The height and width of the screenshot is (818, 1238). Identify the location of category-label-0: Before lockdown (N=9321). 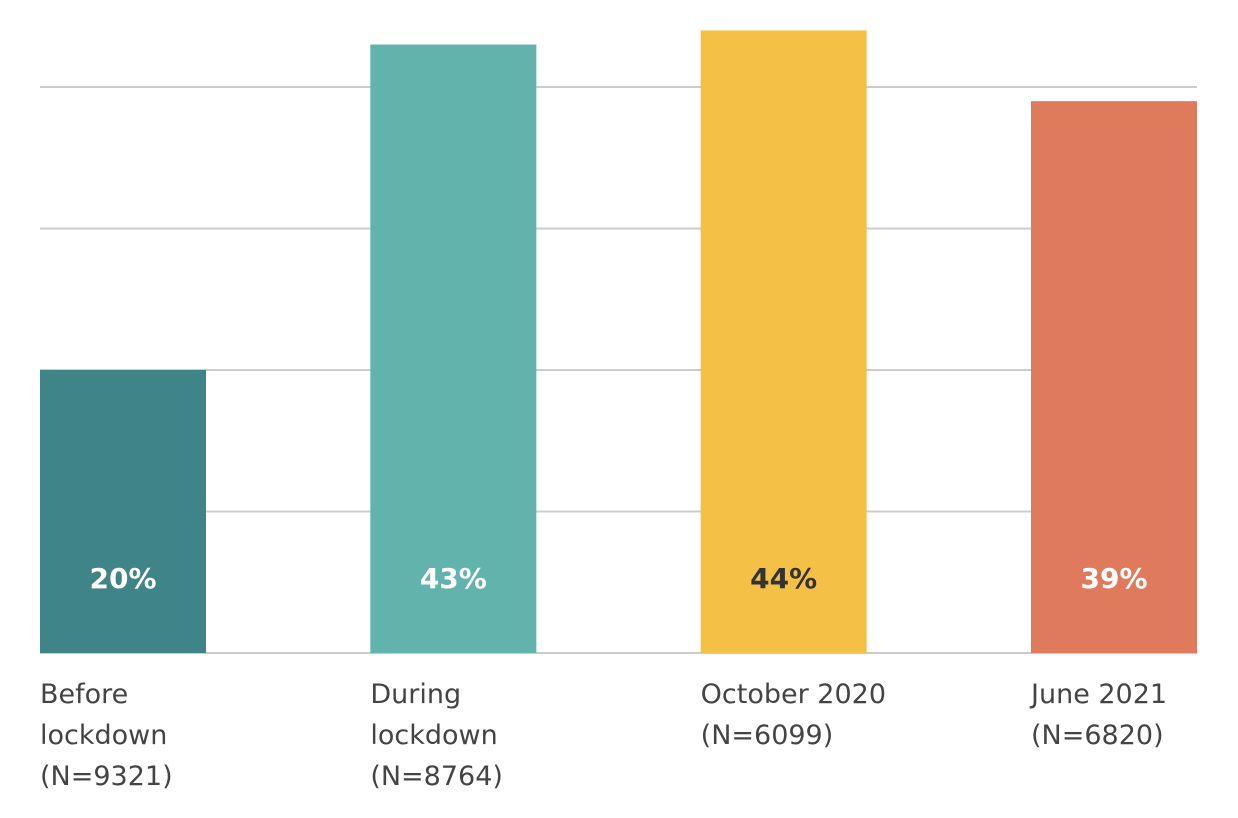
(106, 735).